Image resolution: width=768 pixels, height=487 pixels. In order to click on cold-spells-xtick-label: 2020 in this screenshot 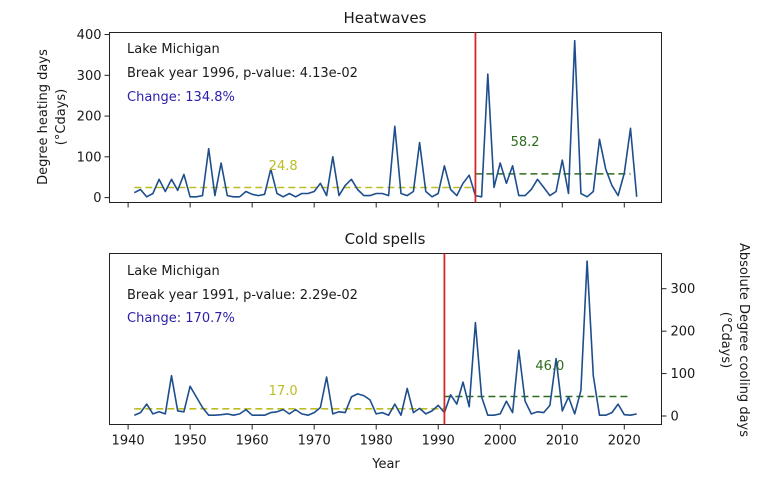, I will do `click(624, 441)`.